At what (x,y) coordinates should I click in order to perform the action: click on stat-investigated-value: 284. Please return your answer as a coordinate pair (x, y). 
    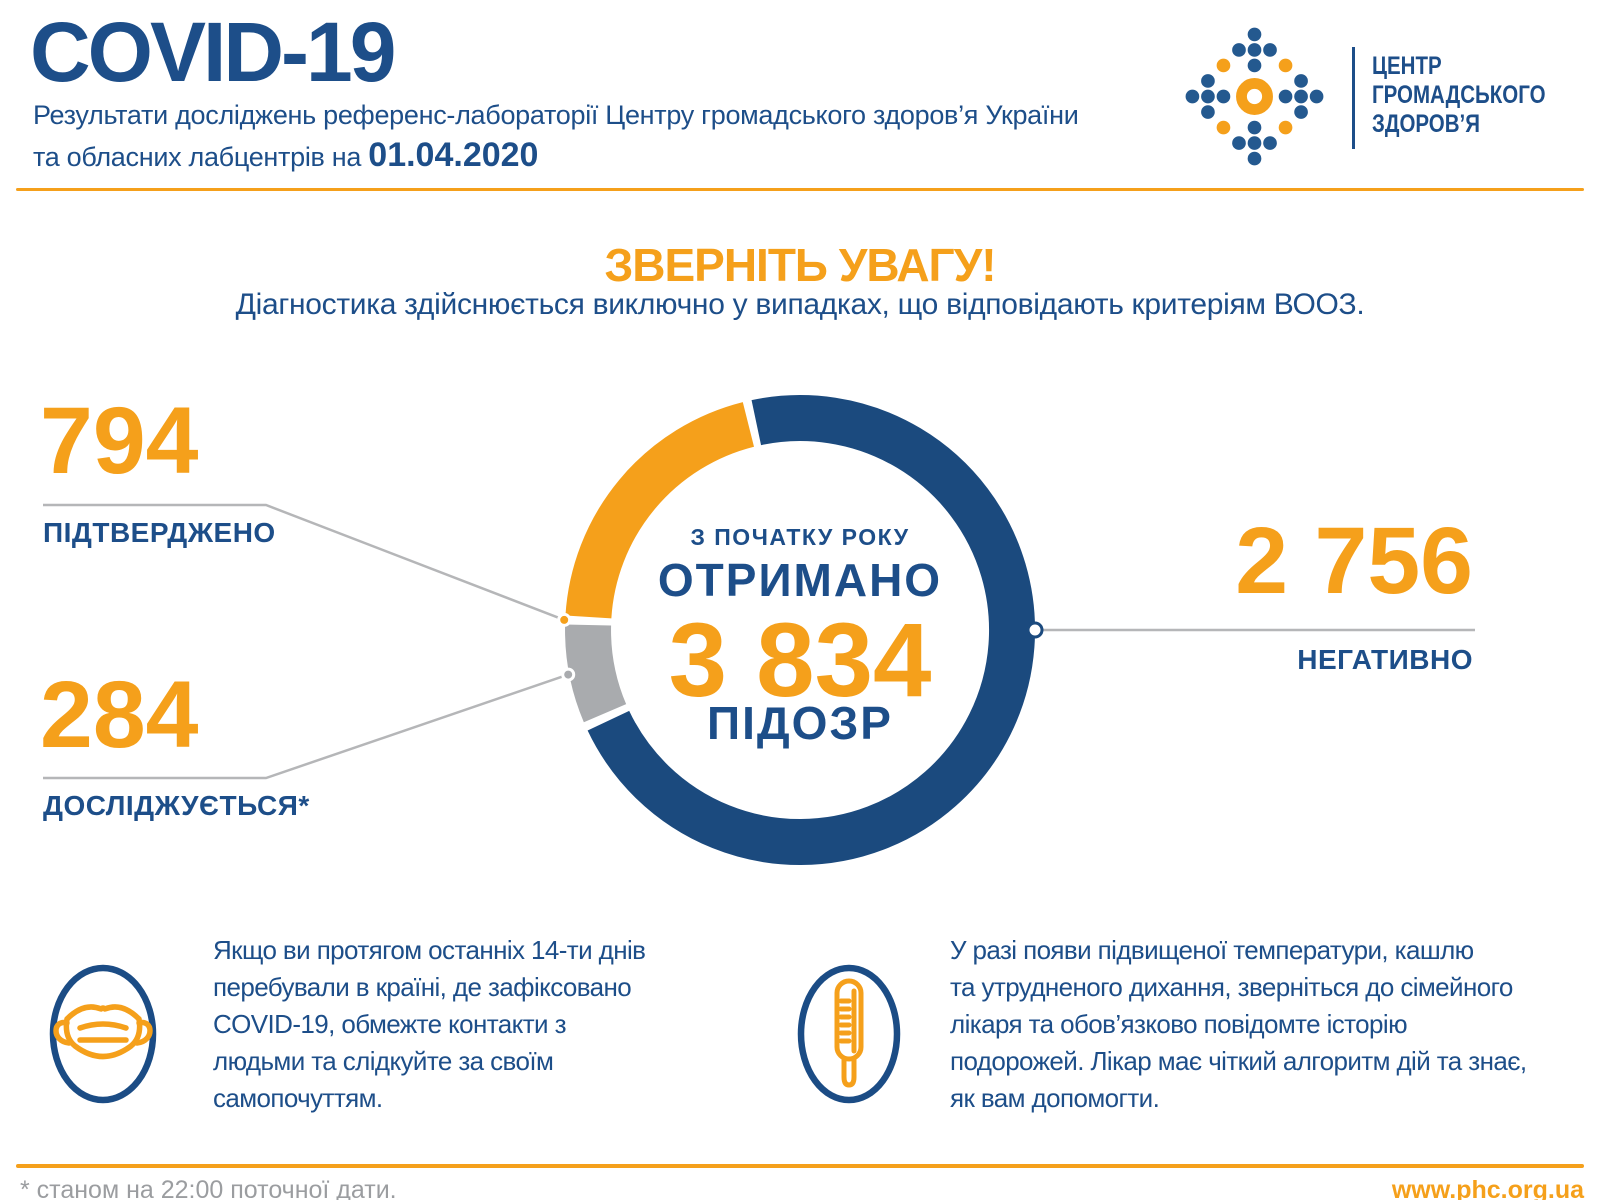
    Looking at the image, I should click on (119, 715).